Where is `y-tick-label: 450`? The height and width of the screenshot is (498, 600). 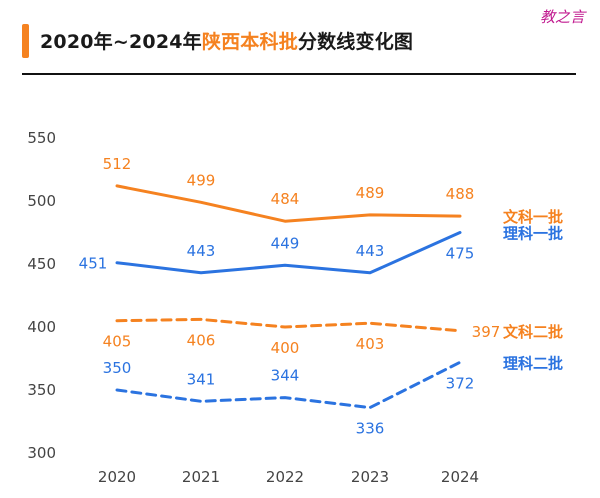 y-tick-label: 450 is located at coordinates (41, 264).